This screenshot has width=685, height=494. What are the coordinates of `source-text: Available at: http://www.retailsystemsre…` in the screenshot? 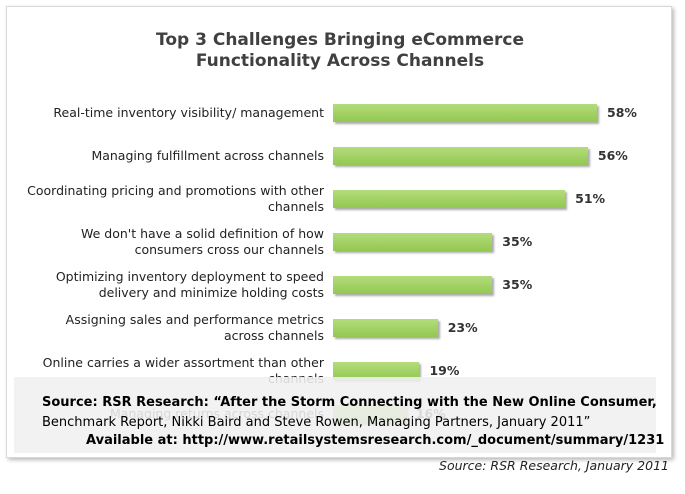 It's located at (375, 440).